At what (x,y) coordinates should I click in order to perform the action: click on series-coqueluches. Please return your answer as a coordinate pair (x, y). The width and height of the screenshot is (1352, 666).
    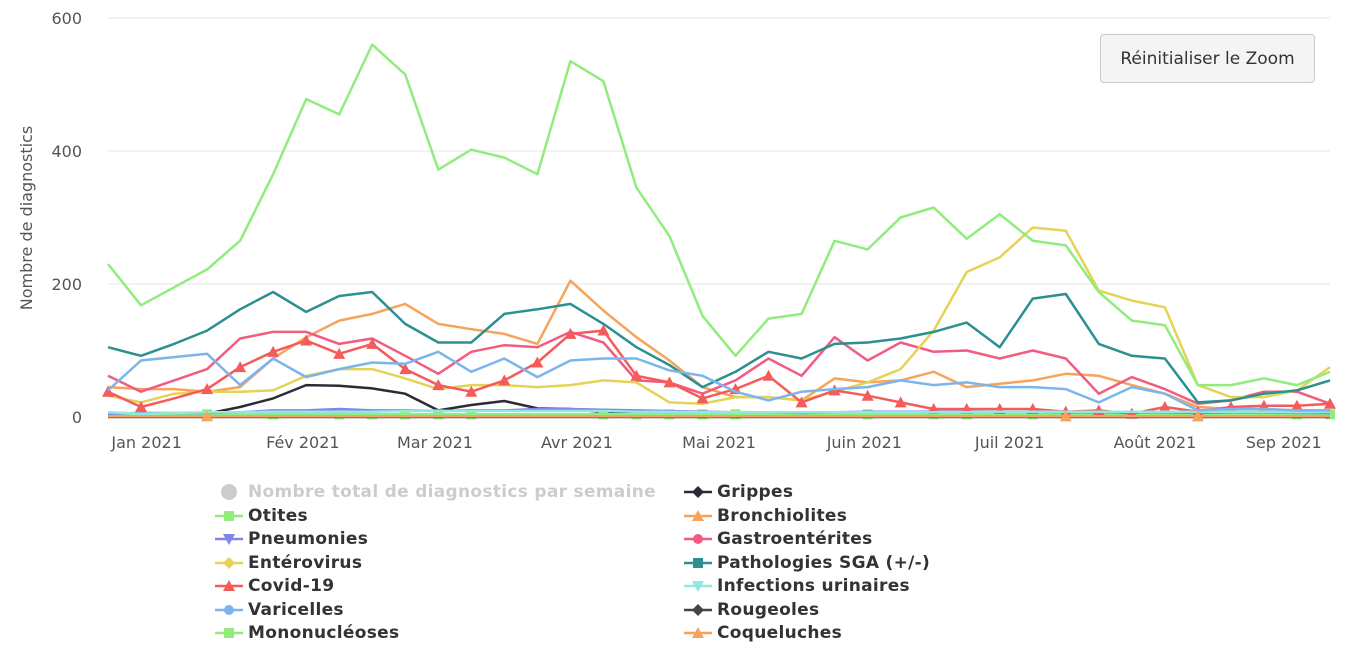
    Looking at the image, I should click on (719, 416).